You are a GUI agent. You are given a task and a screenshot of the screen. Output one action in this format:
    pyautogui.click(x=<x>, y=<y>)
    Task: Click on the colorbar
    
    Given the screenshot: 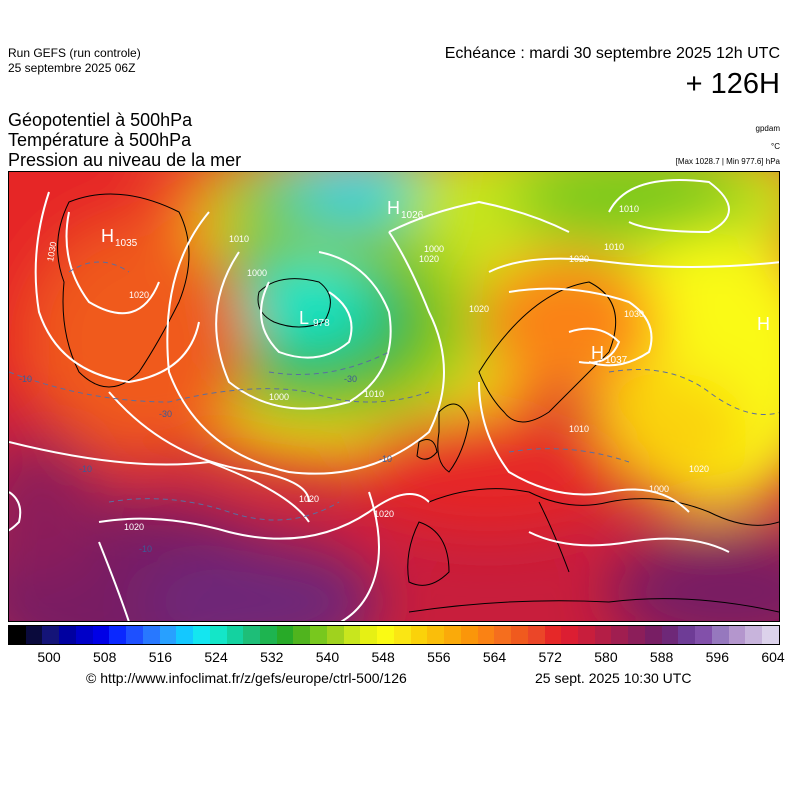 What is the action you would take?
    pyautogui.click(x=394, y=635)
    